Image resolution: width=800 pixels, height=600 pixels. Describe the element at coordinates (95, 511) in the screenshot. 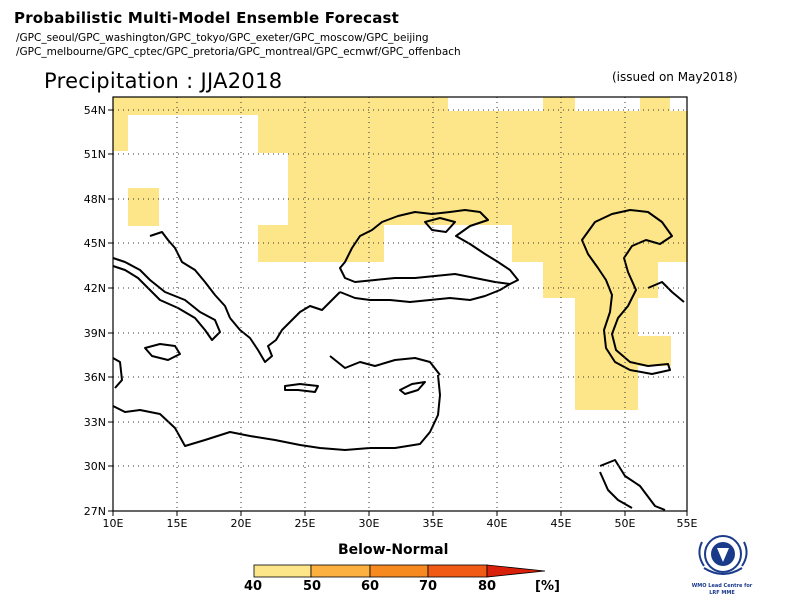

I see `lat-label: 27N` at that location.